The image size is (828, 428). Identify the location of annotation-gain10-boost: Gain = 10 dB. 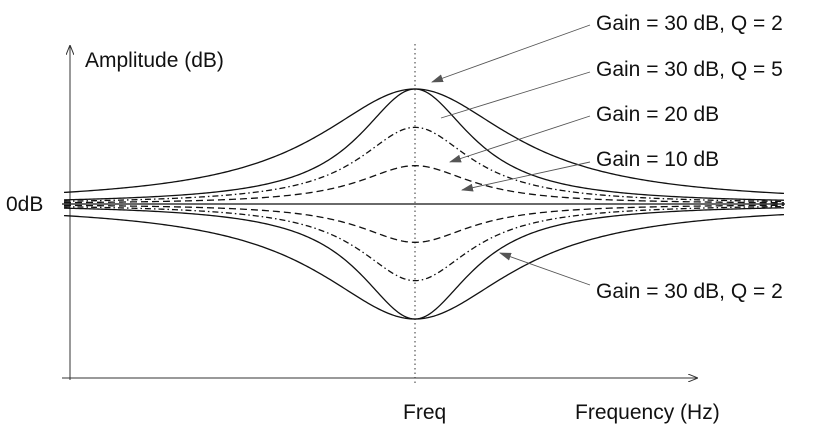
(657, 159).